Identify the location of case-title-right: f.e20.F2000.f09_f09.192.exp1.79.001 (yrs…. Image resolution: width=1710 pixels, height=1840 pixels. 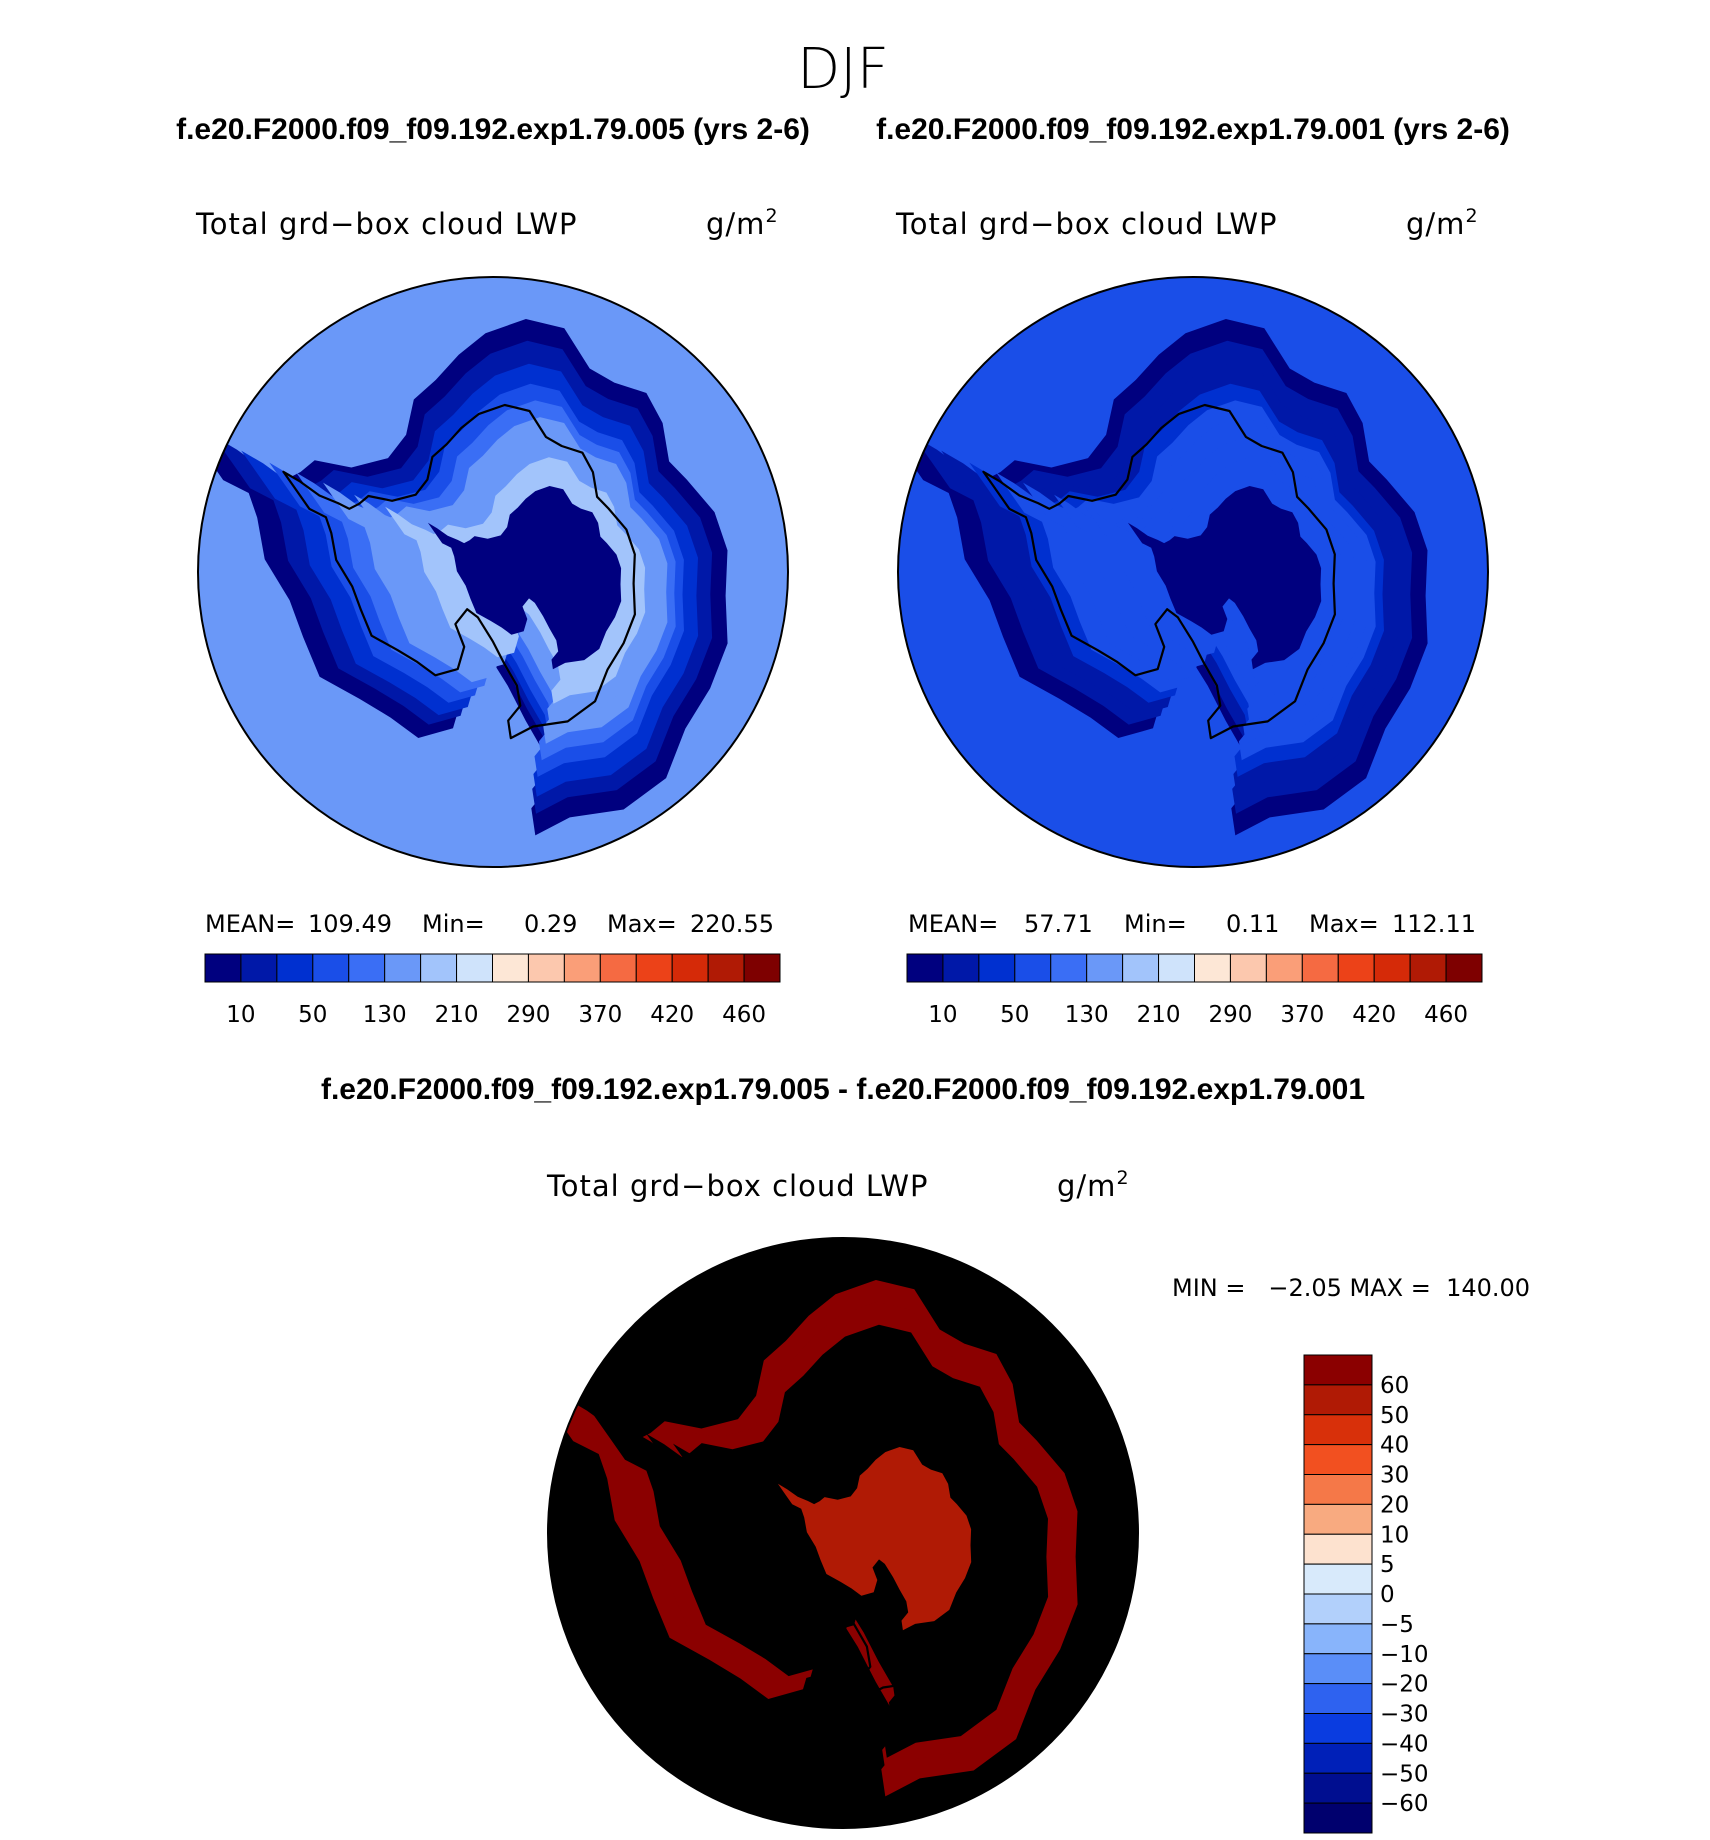
(1193, 129).